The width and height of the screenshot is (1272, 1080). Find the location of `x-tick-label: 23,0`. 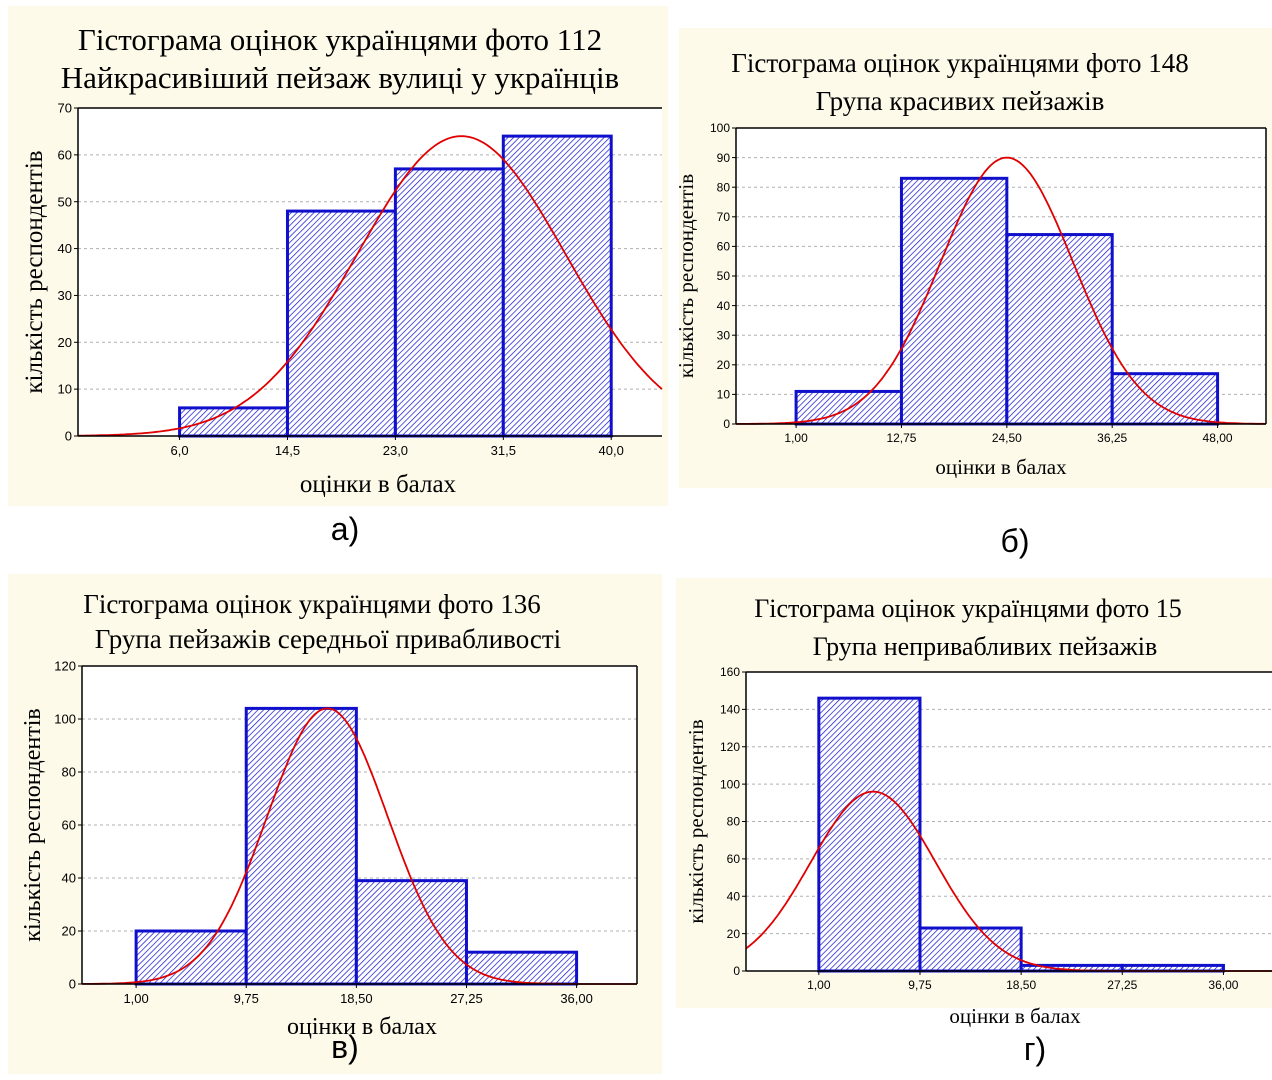

x-tick-label: 23,0 is located at coordinates (395, 450).